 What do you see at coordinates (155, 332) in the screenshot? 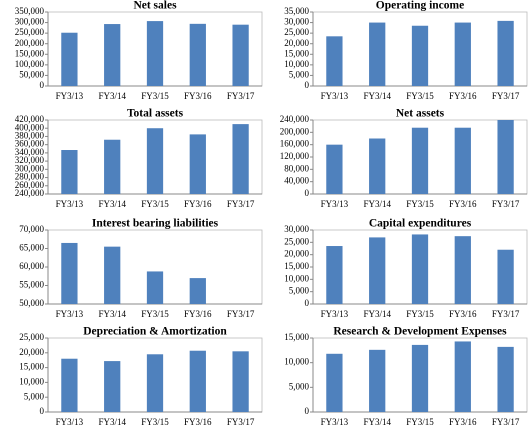
I see `chart-title: Depreciation & Amortization` at bounding box center [155, 332].